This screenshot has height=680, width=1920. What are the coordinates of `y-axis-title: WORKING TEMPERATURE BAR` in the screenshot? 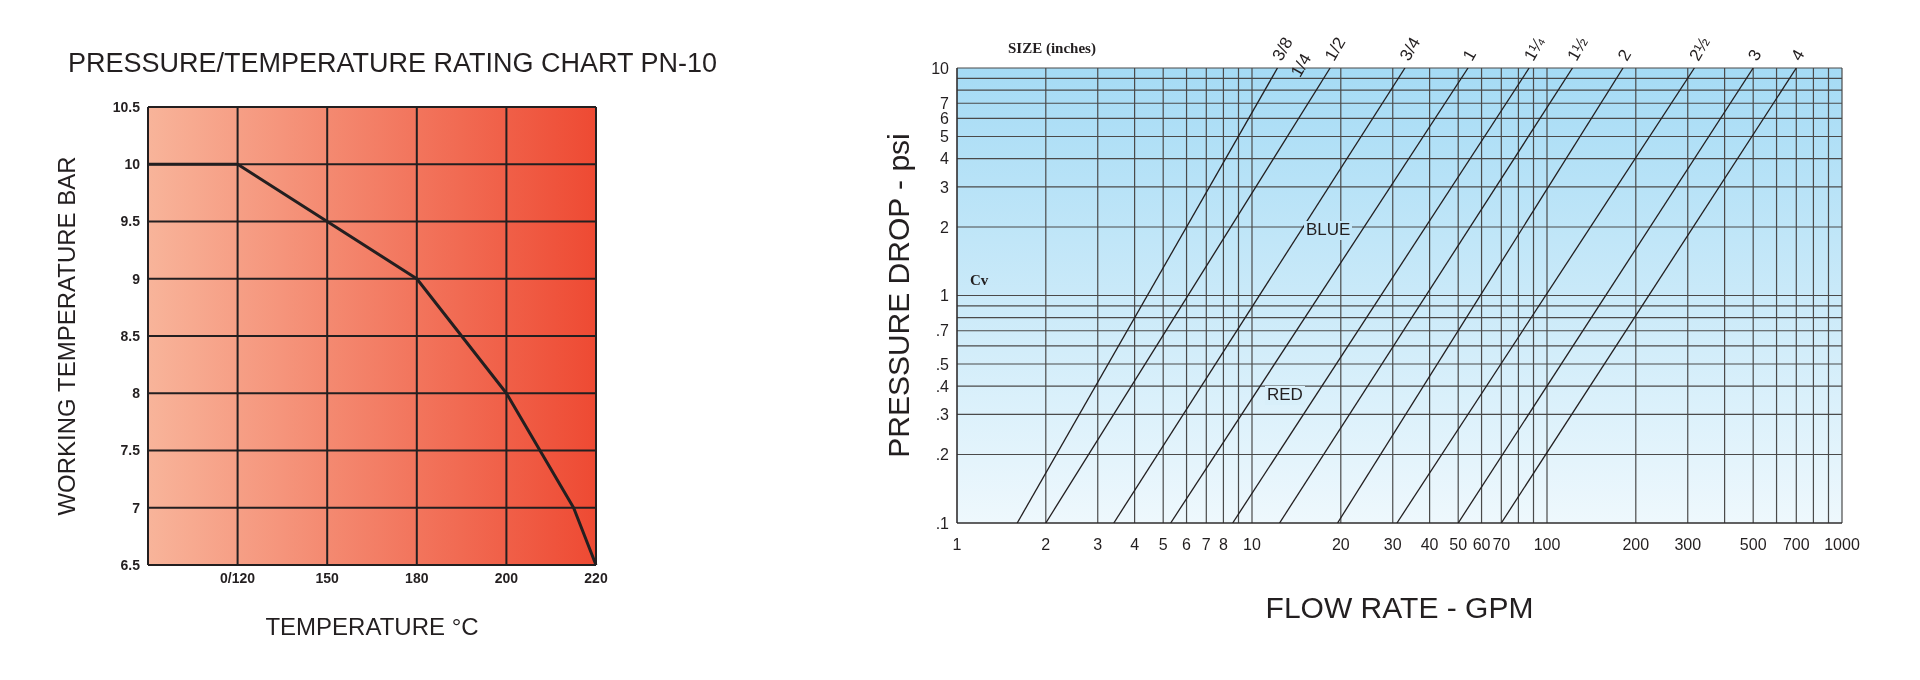 It's located at (66, 336).